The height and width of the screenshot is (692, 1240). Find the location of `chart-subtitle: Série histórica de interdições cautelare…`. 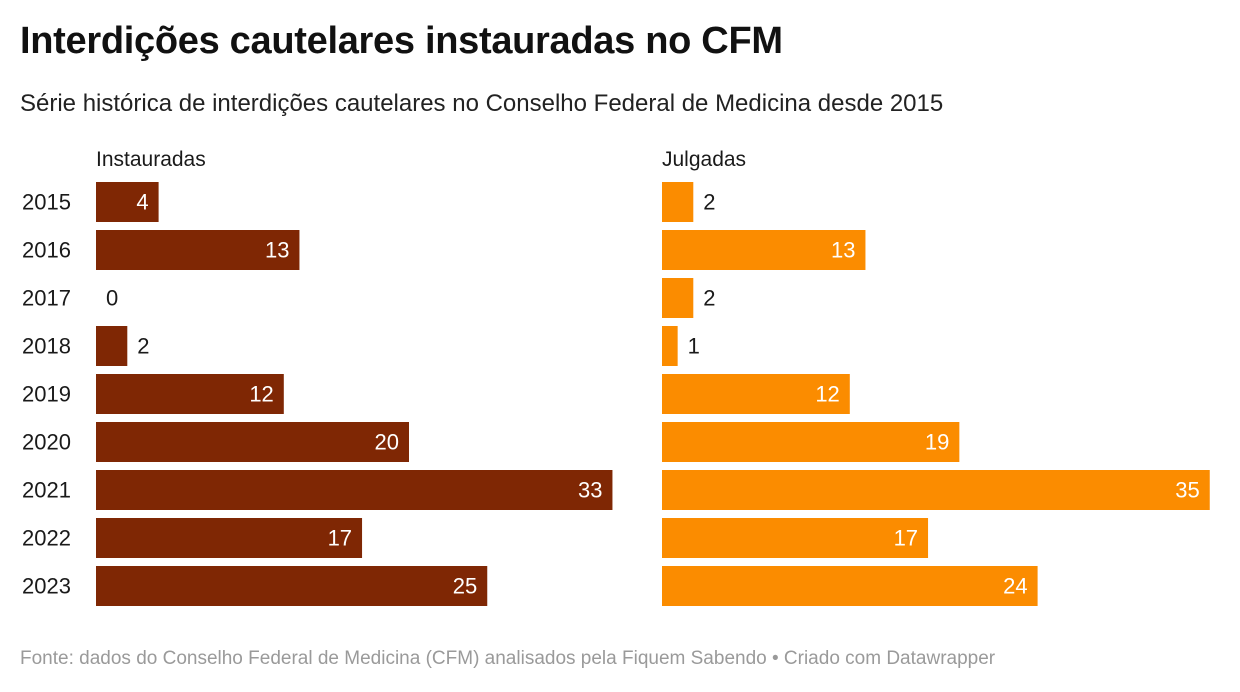

chart-subtitle: Série histórica de interdições cautelare… is located at coordinates (482, 103).